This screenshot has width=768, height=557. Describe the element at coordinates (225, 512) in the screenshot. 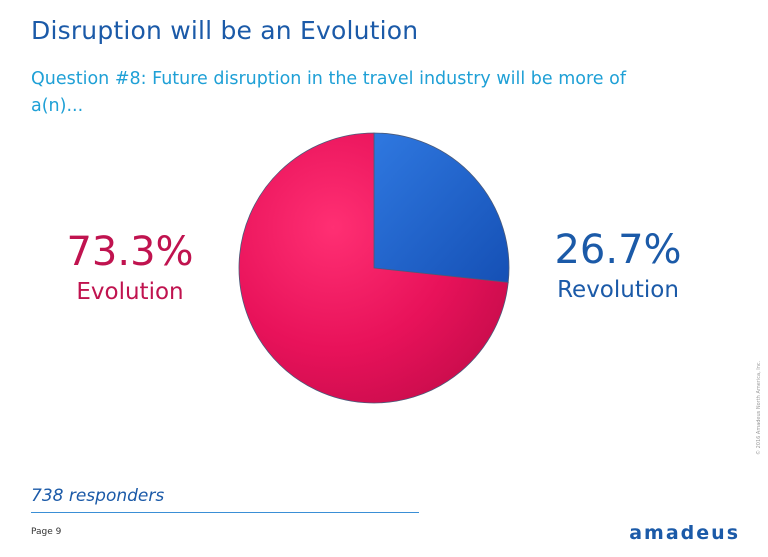

I see `footer-divider` at that location.